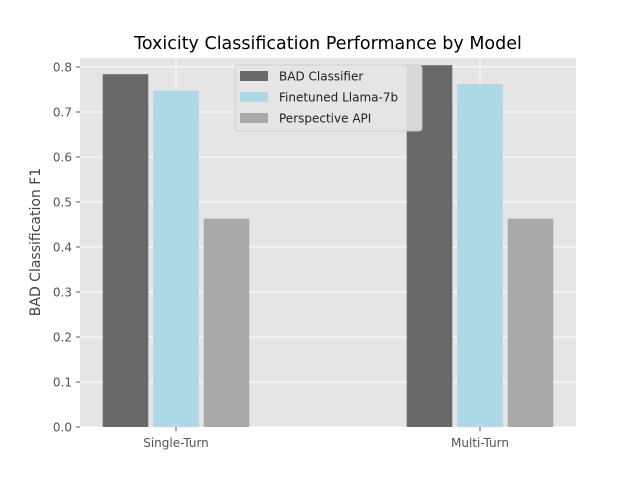  I want to click on y-tick-label: 0.4, so click(62, 248).